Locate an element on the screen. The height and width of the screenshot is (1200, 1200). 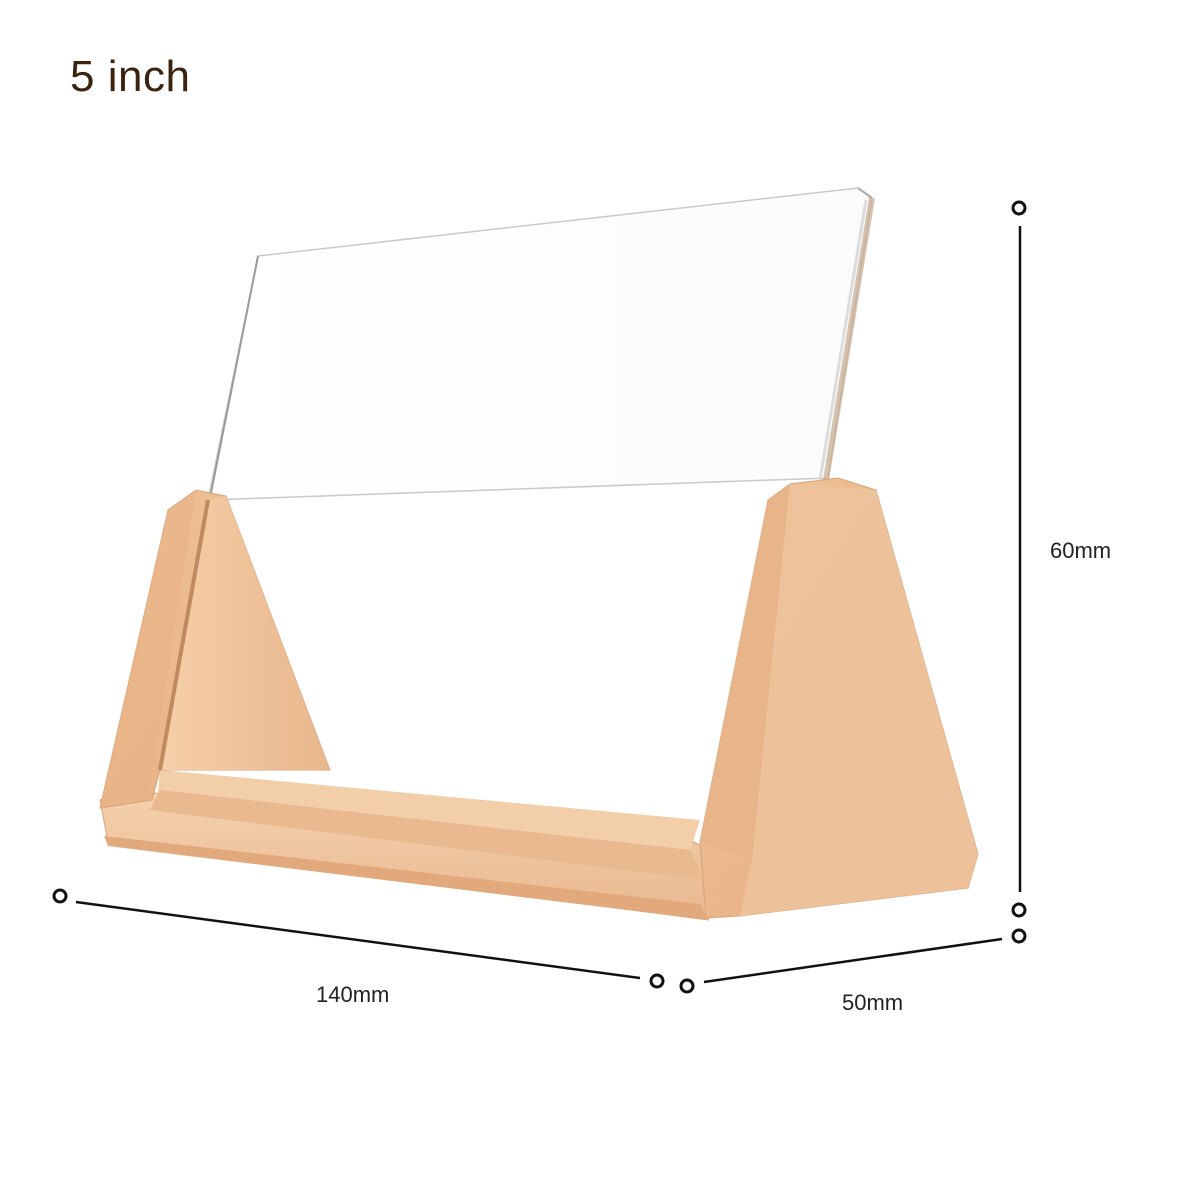
depth-end-marker-icon is located at coordinates (1019, 936).